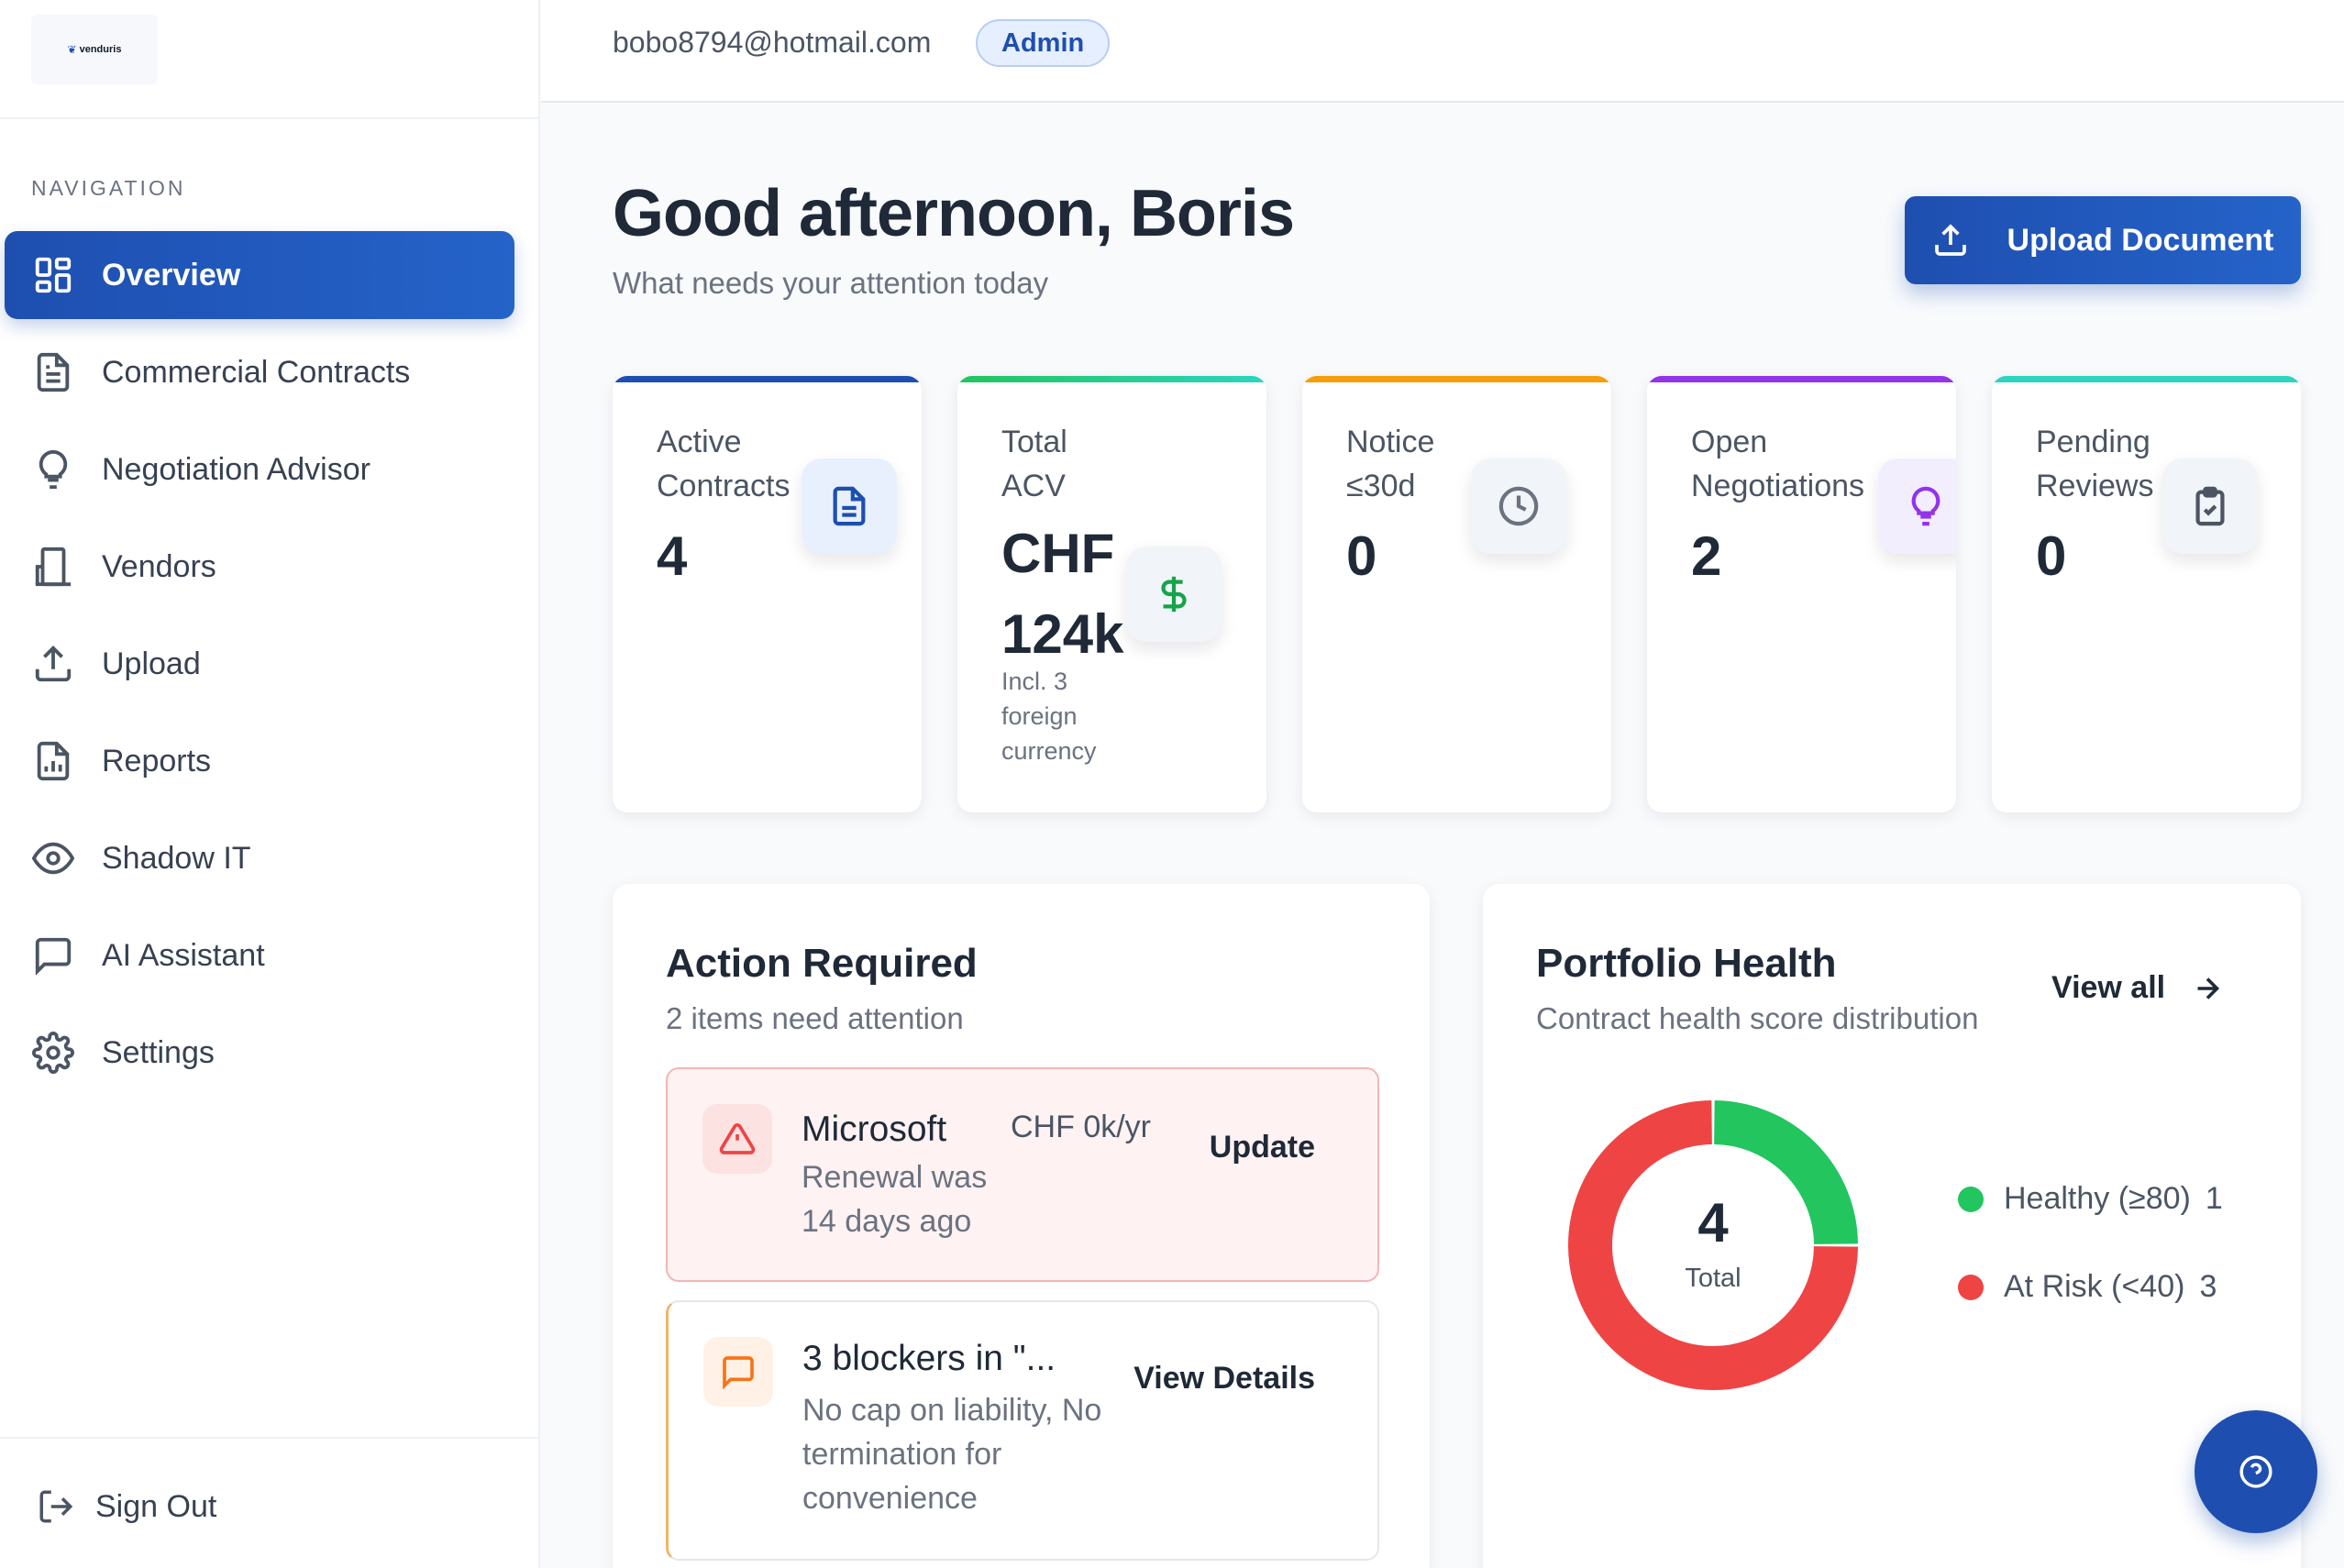 The image size is (2344, 1568). Describe the element at coordinates (158, 1052) in the screenshot. I see `sidebar-item-label: Settings` at that location.